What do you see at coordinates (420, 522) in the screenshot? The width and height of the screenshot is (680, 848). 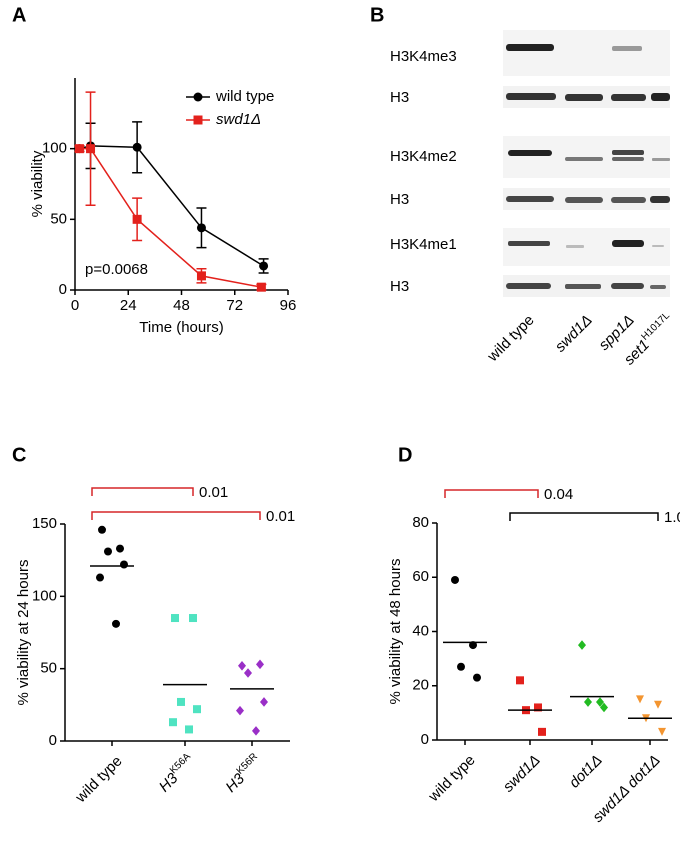 I see `y-tick-label: 80` at bounding box center [420, 522].